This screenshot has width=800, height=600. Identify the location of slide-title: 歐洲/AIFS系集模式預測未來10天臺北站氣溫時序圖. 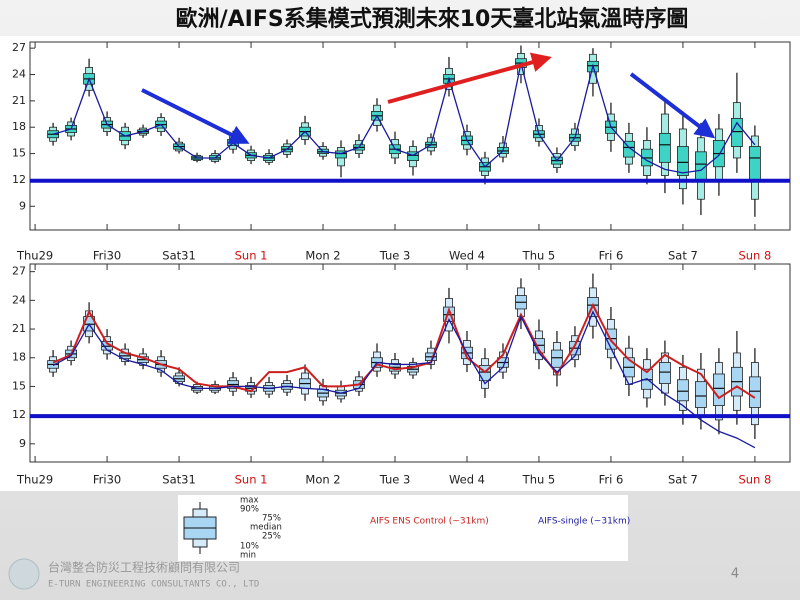
(432, 19).